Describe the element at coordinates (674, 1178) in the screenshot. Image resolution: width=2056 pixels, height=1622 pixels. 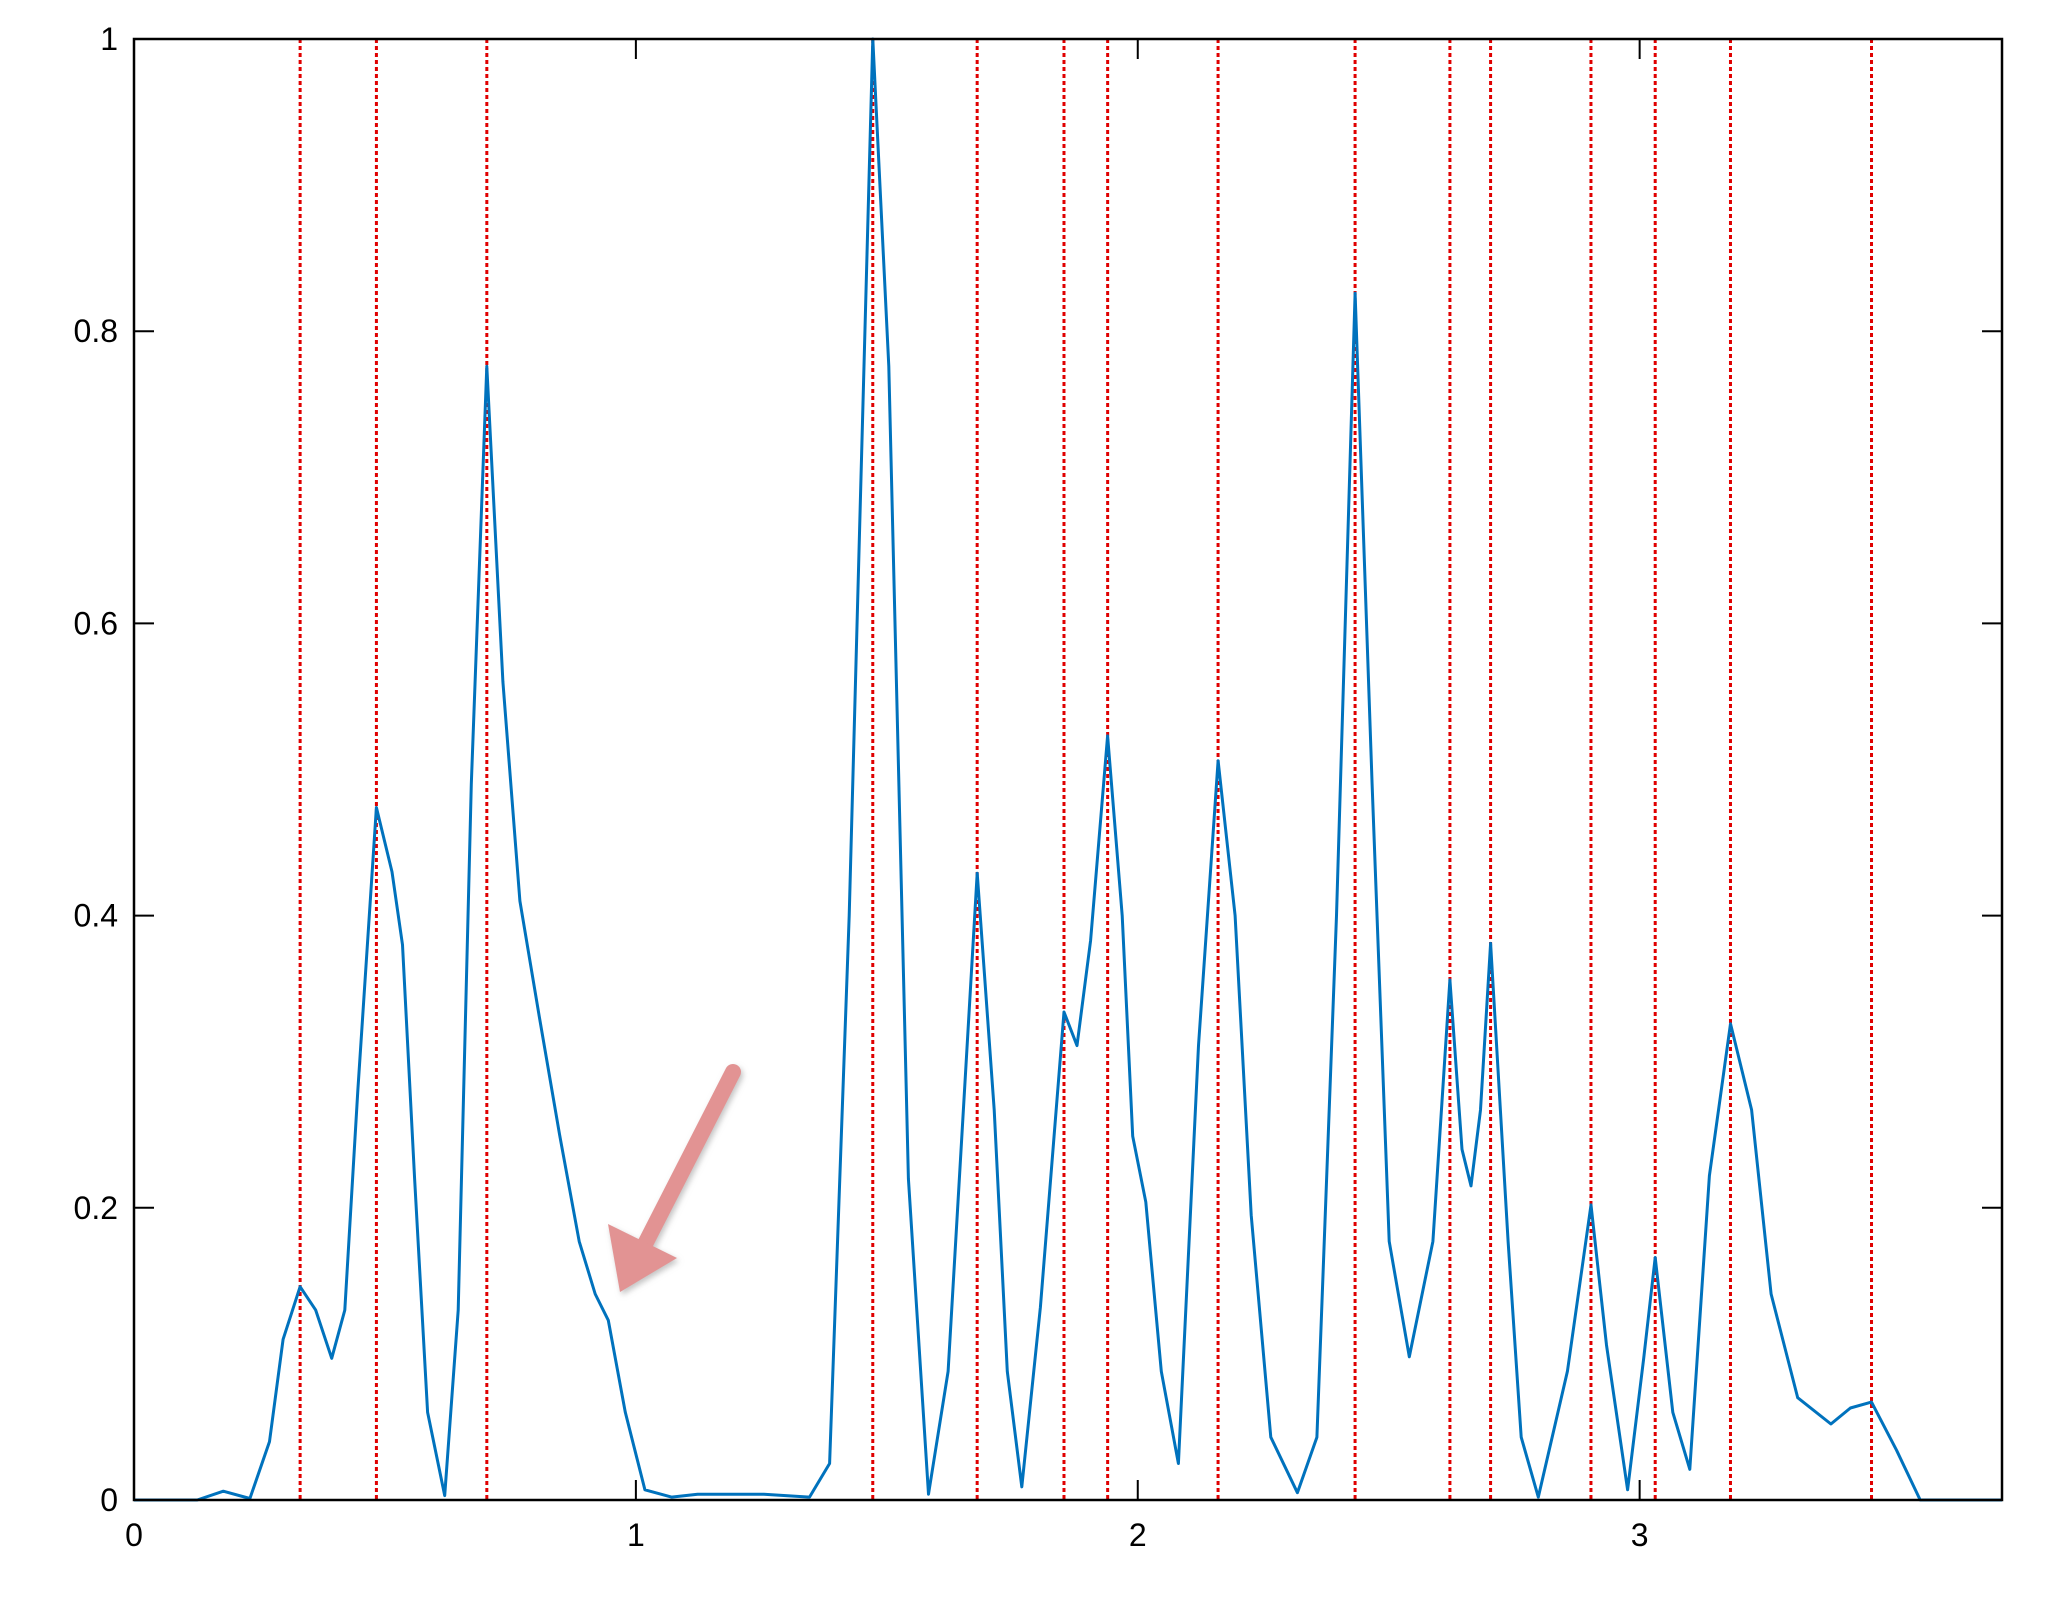
I see `annotation-arrow` at that location.